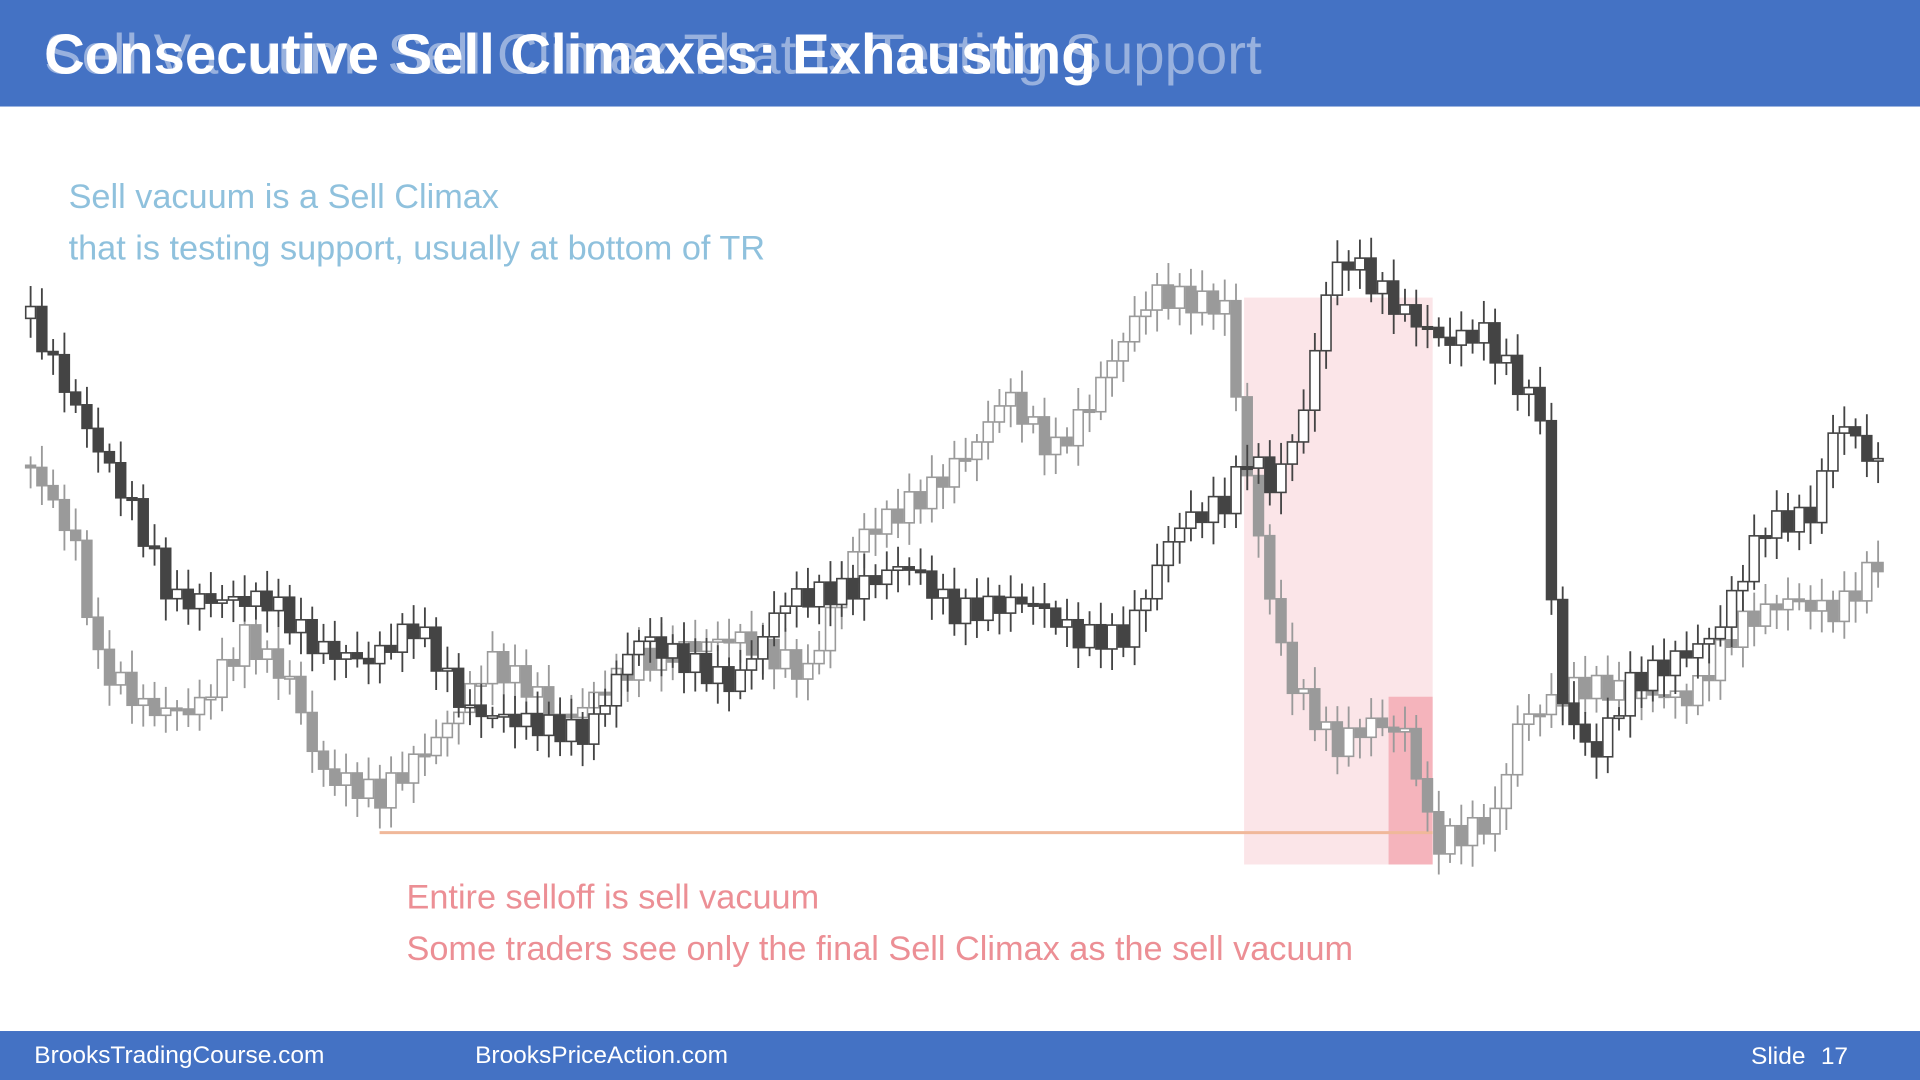 This screenshot has width=1920, height=1080. I want to click on footer-link: BrooksPriceAction.com, so click(601, 1055).